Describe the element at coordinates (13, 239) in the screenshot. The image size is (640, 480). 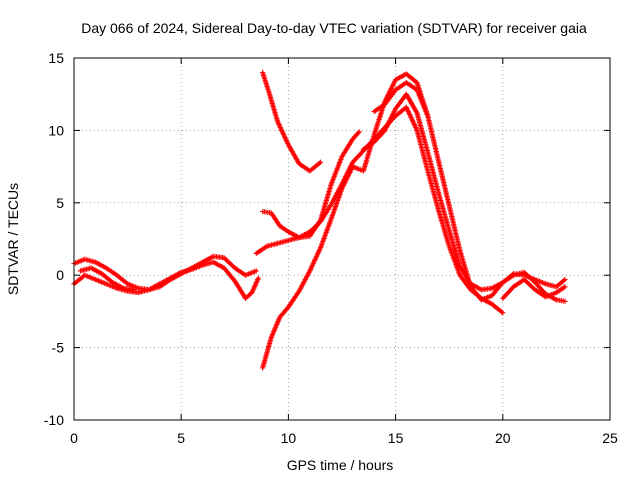
I see `y-axis-title: SDTVAR / TECUs` at that location.